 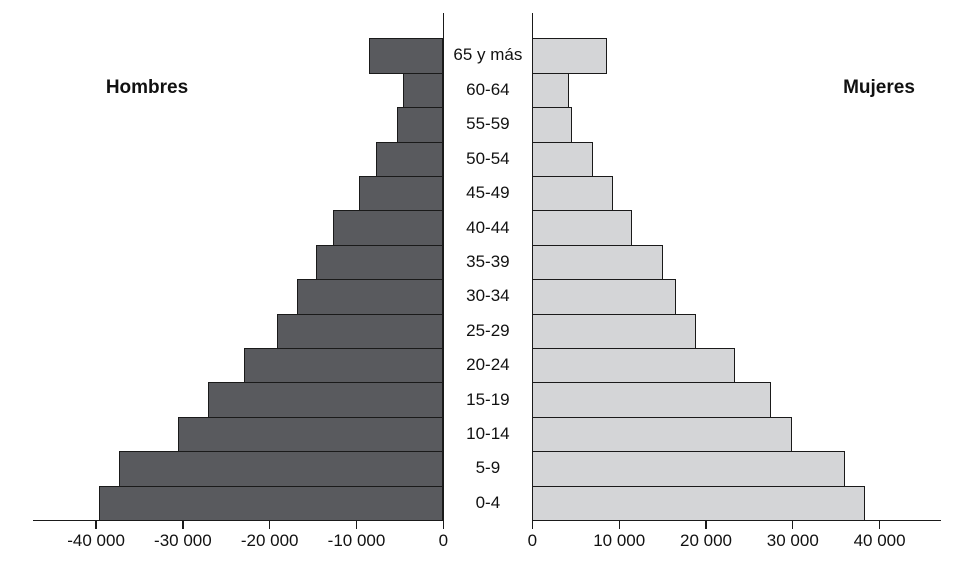 What do you see at coordinates (488, 399) in the screenshot?
I see `age-label-15-19: 15-19` at bounding box center [488, 399].